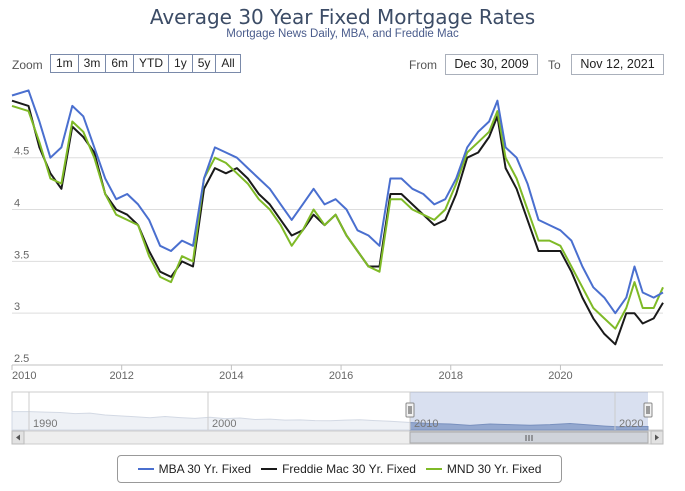  I want to click on x-tick-label: 2012, so click(121, 376).